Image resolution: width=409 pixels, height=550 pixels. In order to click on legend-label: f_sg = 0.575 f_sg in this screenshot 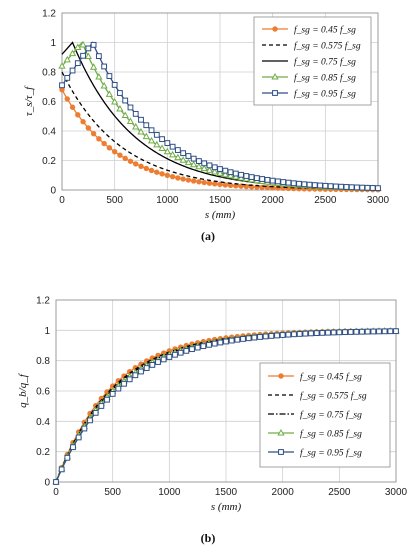, I will do `click(327, 45)`.